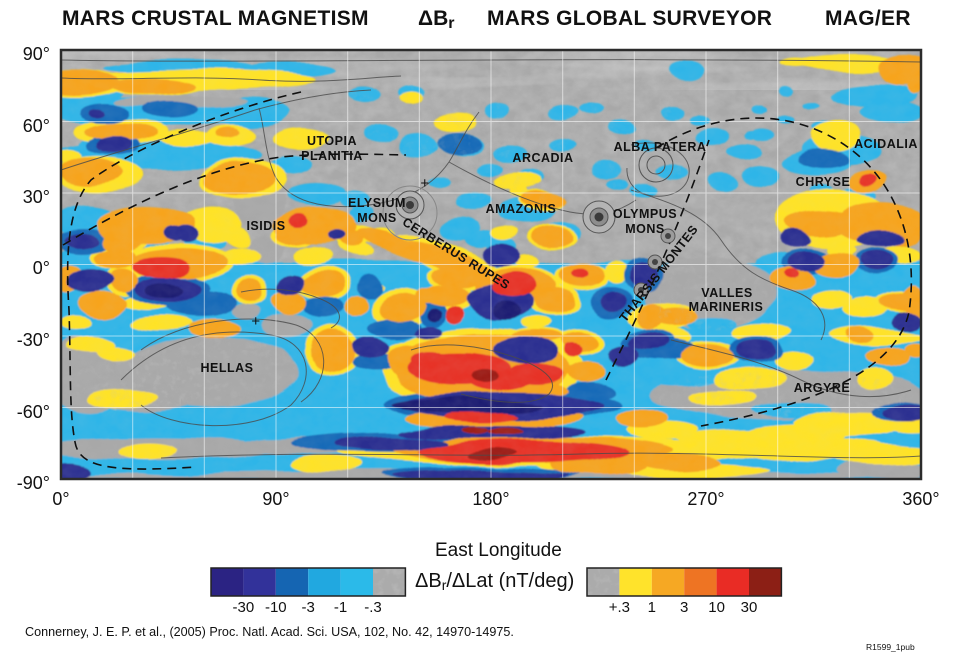  What do you see at coordinates (33, 340) in the screenshot?
I see `svg-text: -30°` at bounding box center [33, 340].